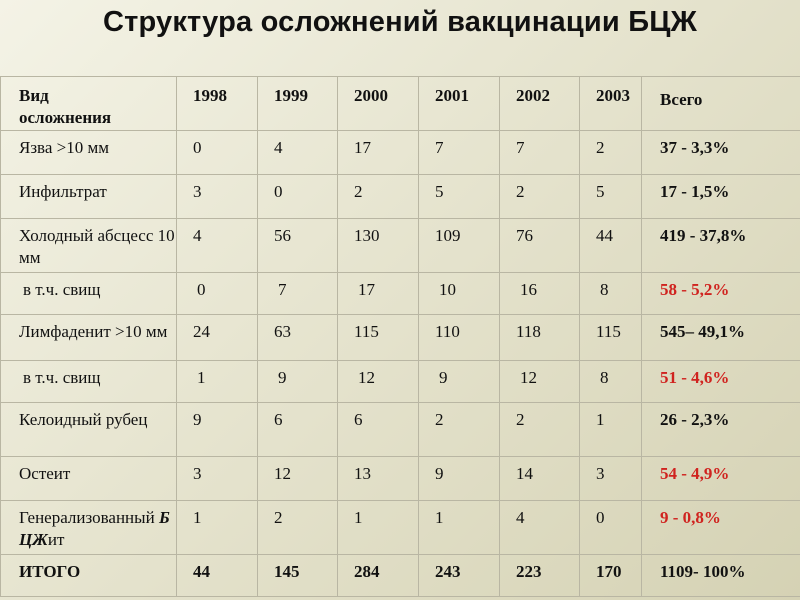 The width and height of the screenshot is (800, 600). I want to click on header-type: Вид осложнения, so click(88, 103).